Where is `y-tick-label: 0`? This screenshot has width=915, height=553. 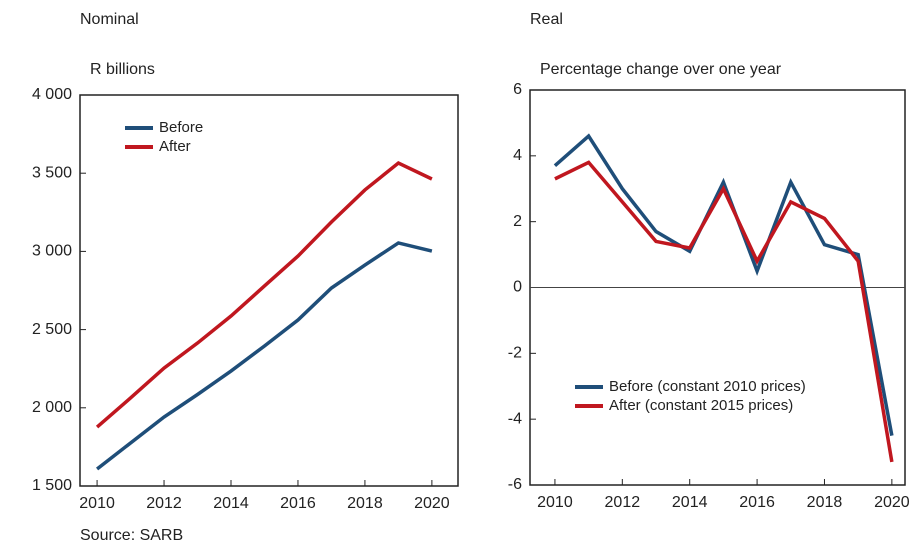 y-tick-label: 0 is located at coordinates (517, 287).